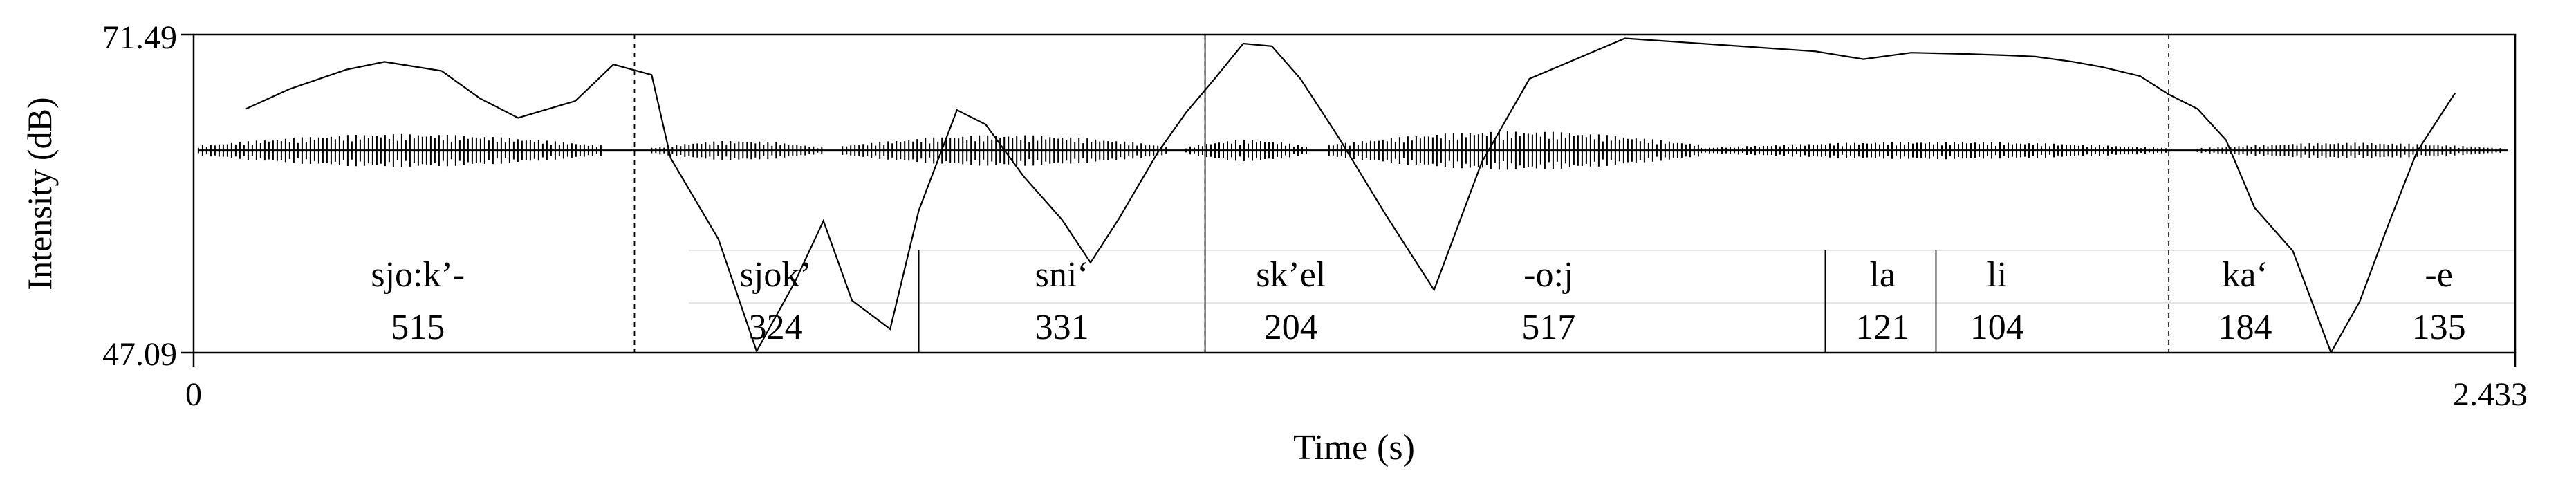 This screenshot has width=2576, height=491. I want to click on segment-label: sjo:k’-, so click(418, 275).